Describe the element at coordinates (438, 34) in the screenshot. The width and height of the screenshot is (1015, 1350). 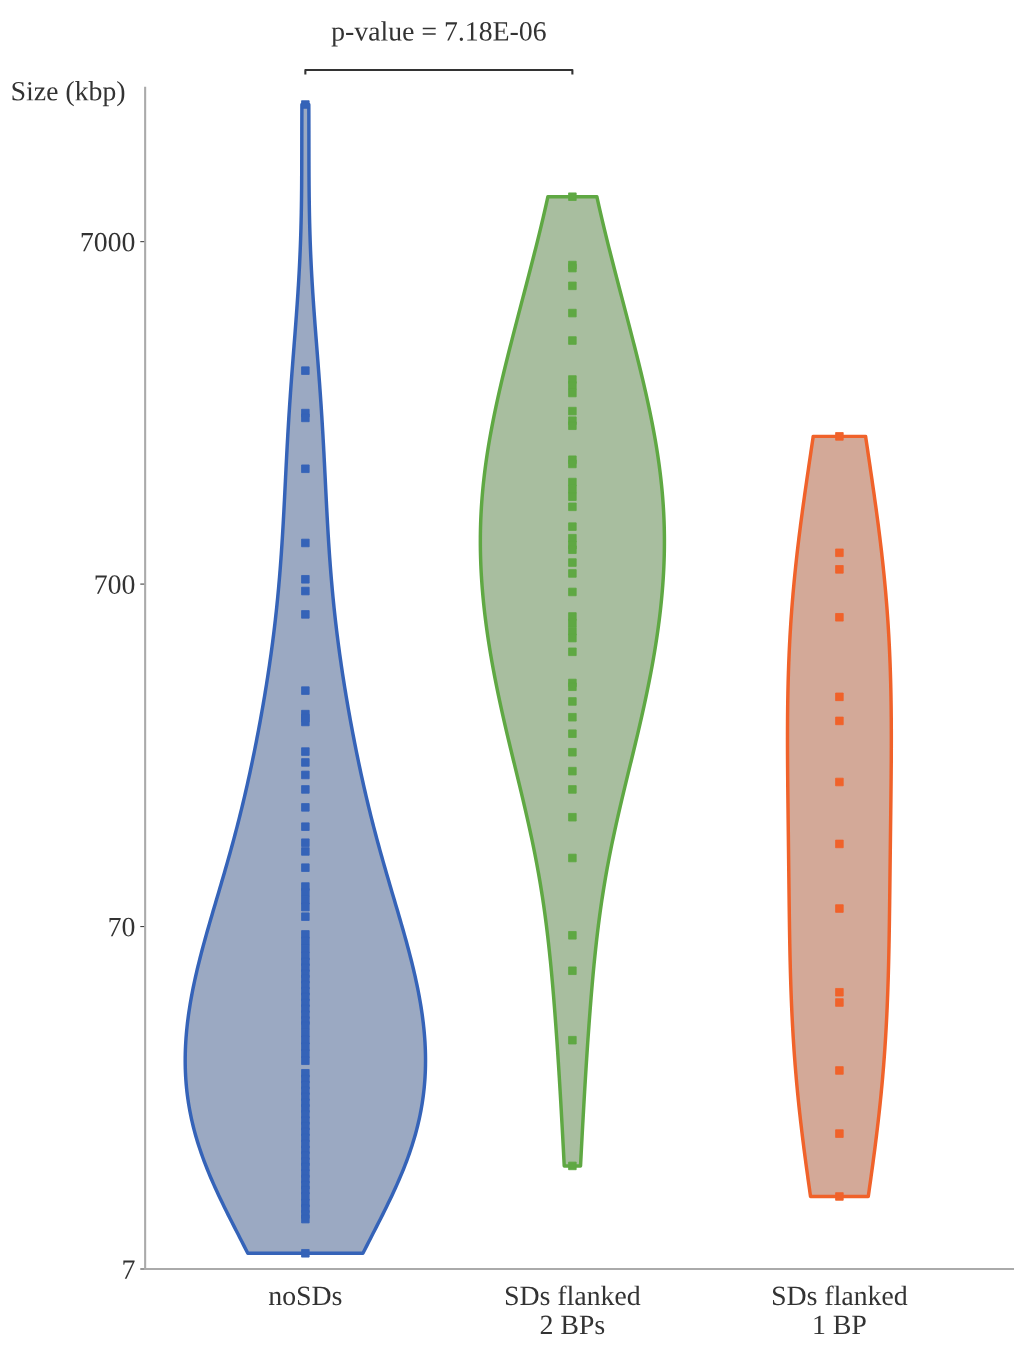
I see `text: p-value = 7.18E-06` at that location.